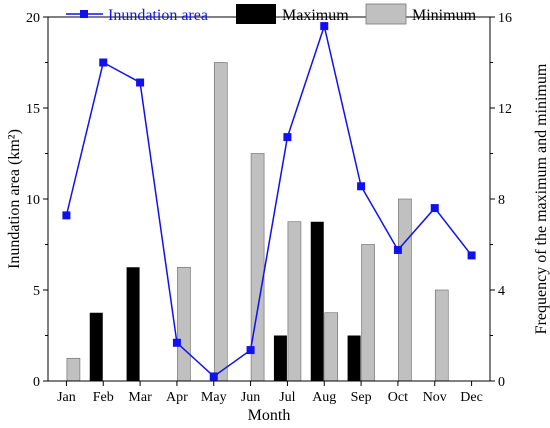 Image resolution: width=550 pixels, height=428 pixels. What do you see at coordinates (471, 397) in the screenshot?
I see `x-tick-label: Dec` at bounding box center [471, 397].